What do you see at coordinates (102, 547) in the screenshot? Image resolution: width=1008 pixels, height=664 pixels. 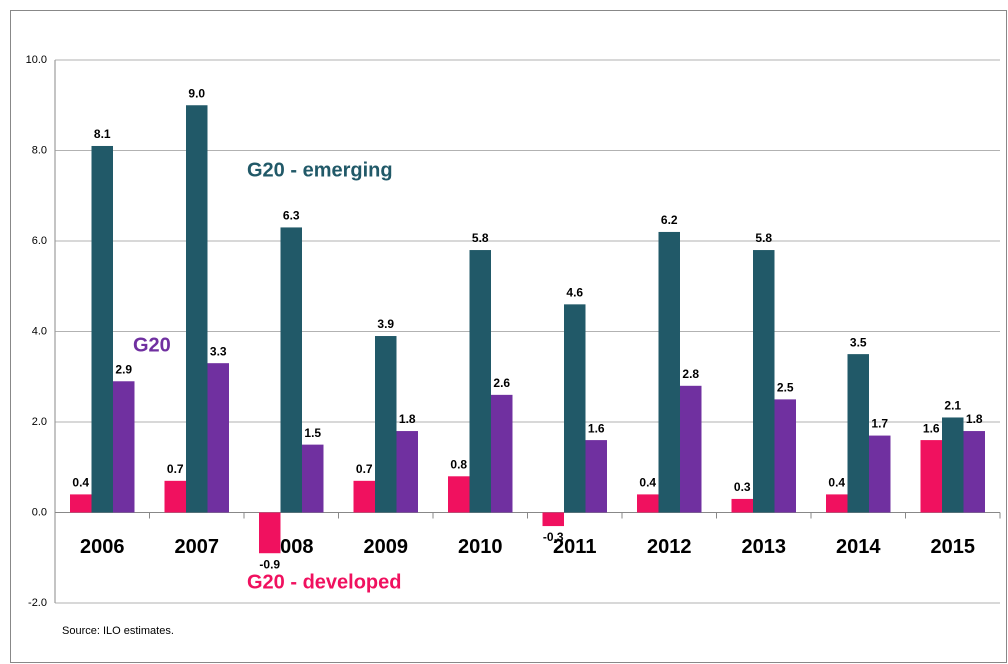 I see `x-tick-label: 2006` at bounding box center [102, 547].